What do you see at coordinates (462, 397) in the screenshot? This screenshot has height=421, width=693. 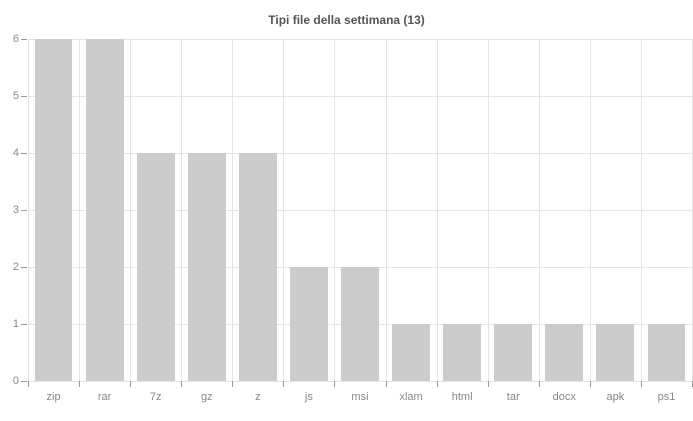 I see `x-axis-label: html` at bounding box center [462, 397].